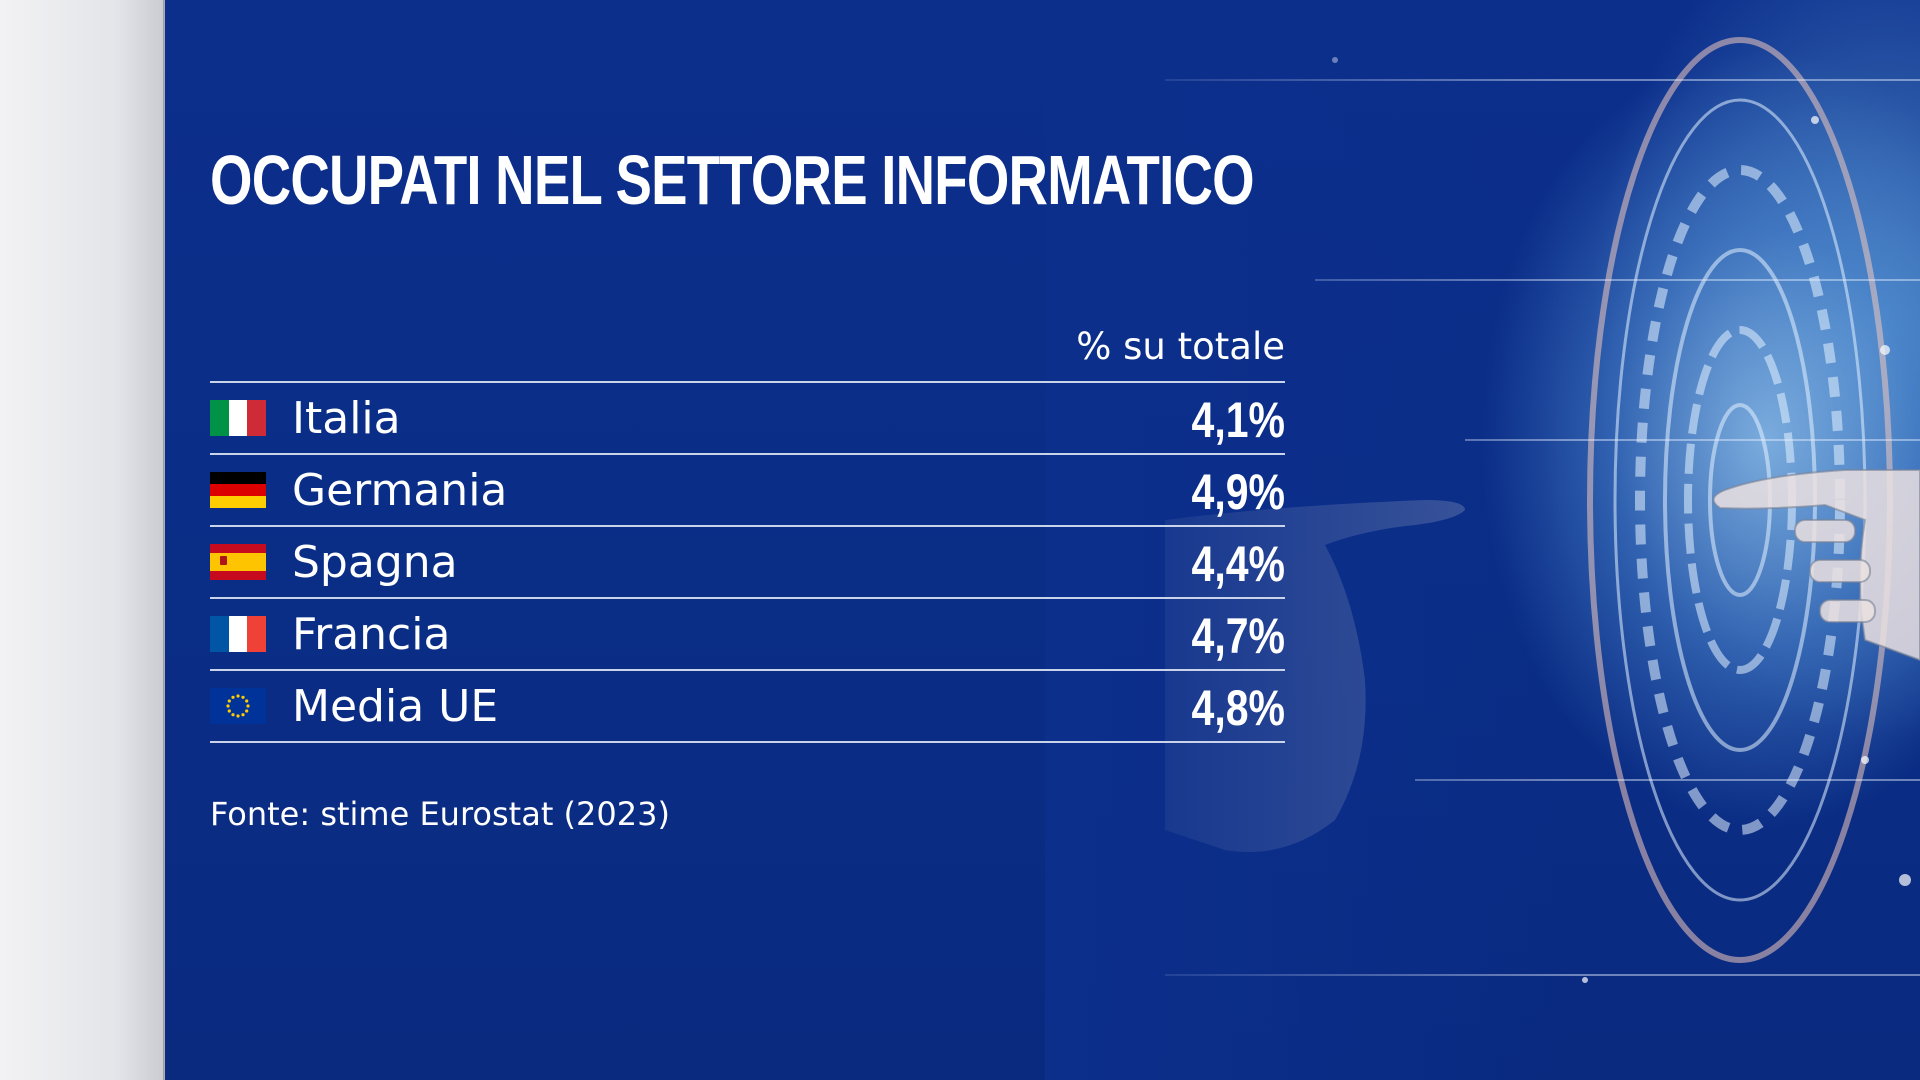  Describe the element at coordinates (238, 490) in the screenshot. I see `germany-flag-icon` at that location.